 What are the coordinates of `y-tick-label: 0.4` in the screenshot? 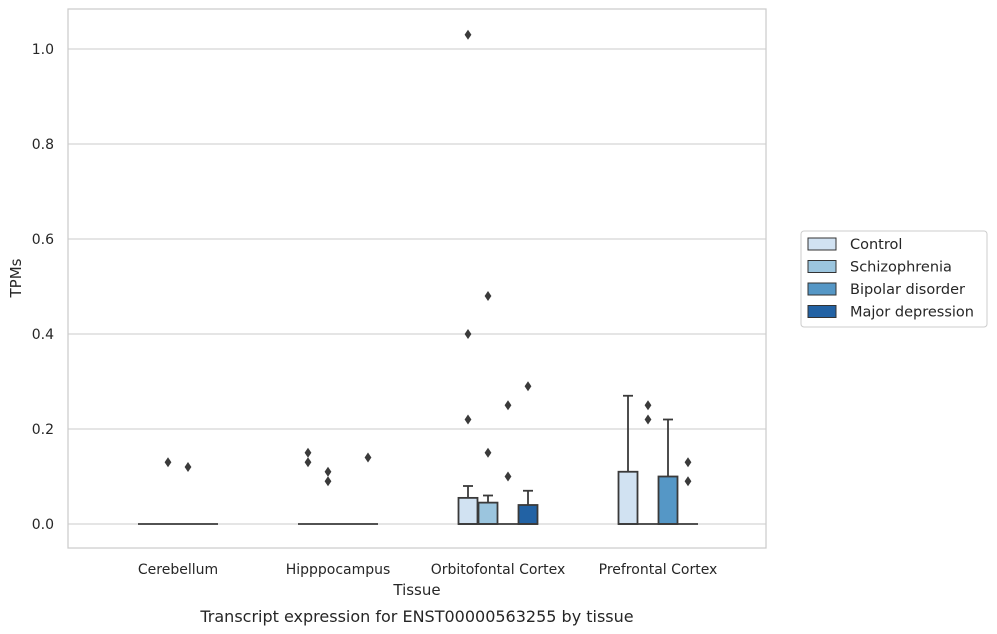 It's located at (43, 335).